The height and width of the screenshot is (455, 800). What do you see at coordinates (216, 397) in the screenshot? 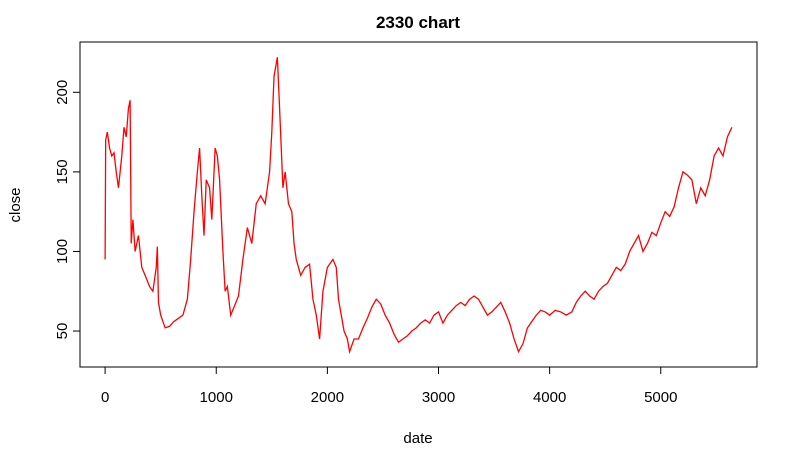
I see `x-tick-label: 1000` at bounding box center [216, 397].